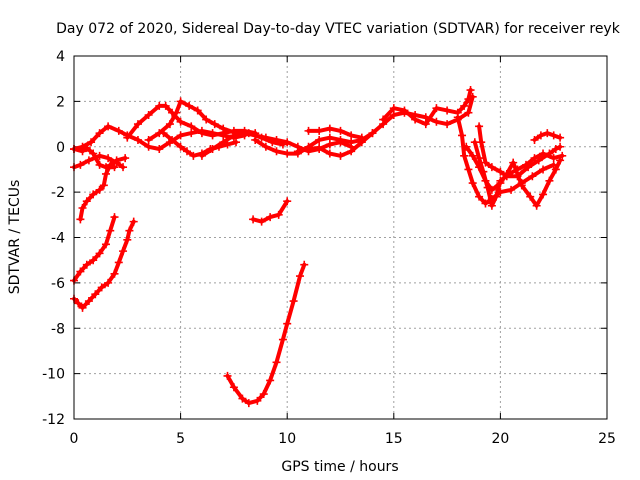  I want to click on y-tick-label: 2, so click(60, 102).